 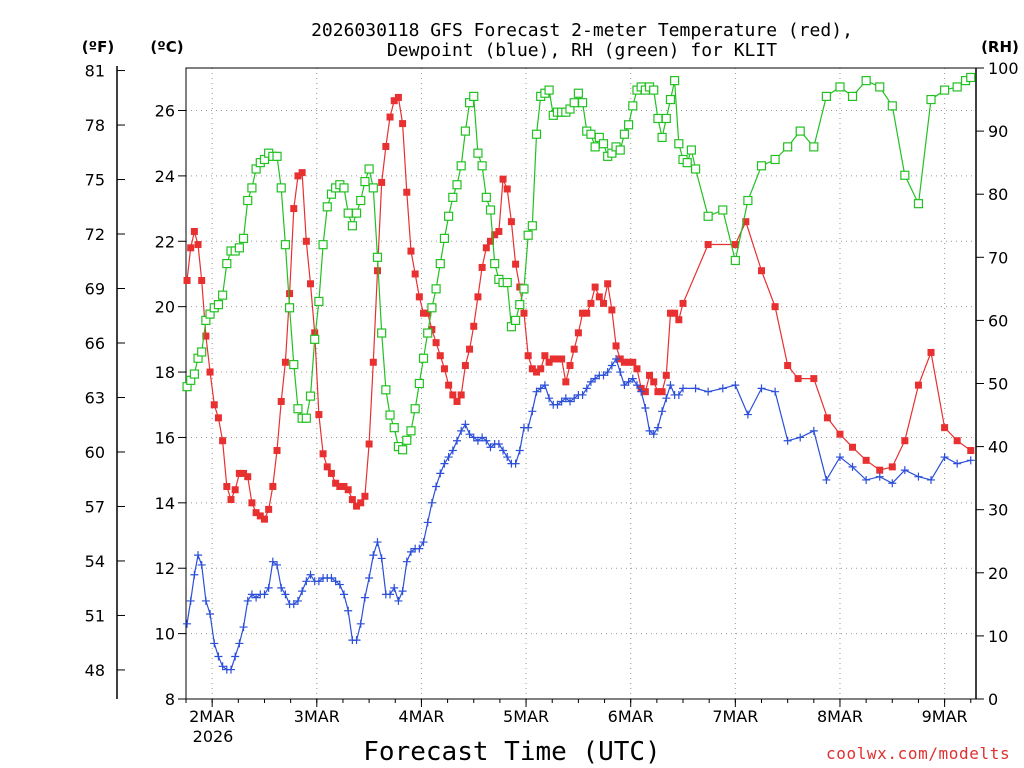 I want to click on chart-subtitle: Dewpoint (blue), RH (green) for KLIT, so click(x=582, y=50).